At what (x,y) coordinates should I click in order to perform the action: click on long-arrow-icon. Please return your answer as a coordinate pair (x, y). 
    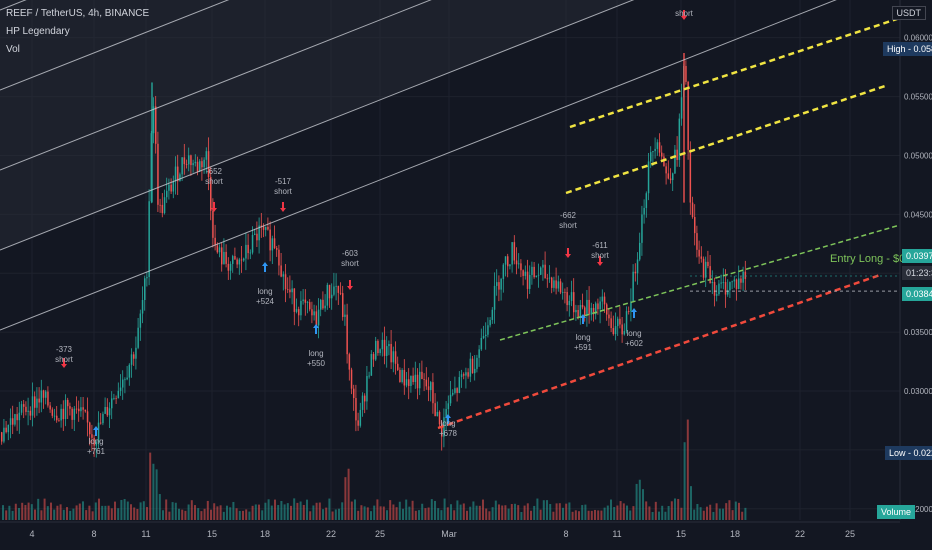
    Looking at the image, I should click on (265, 267).